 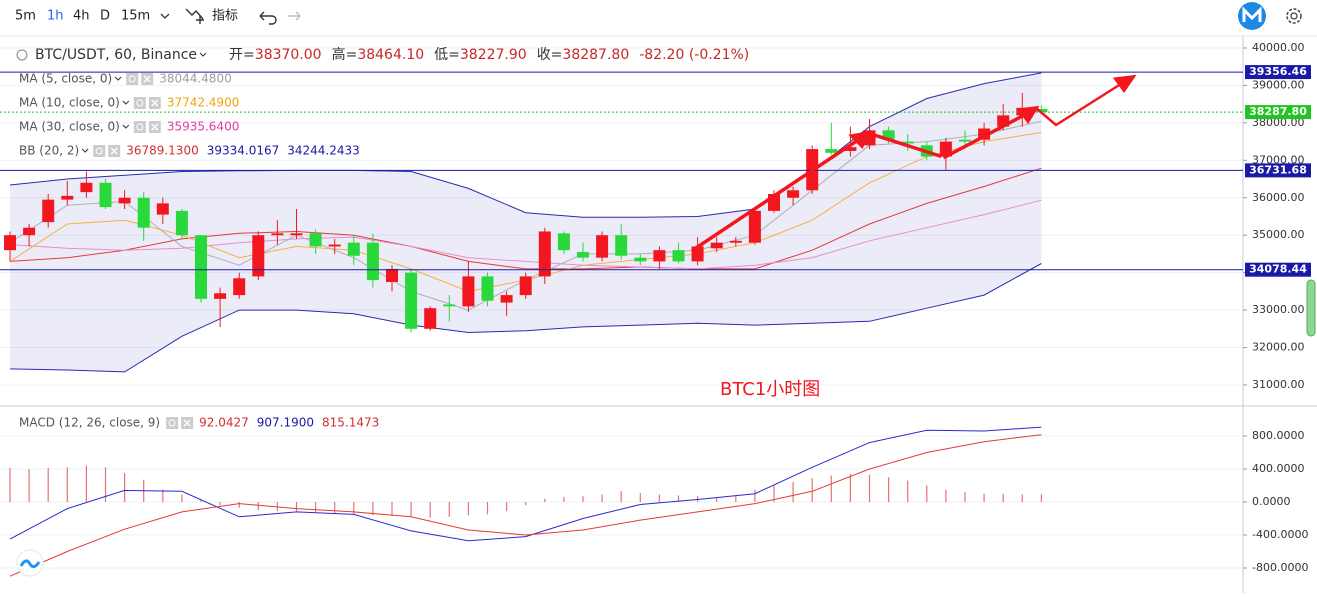 I want to click on interval-dropdown, so click(x=165, y=16).